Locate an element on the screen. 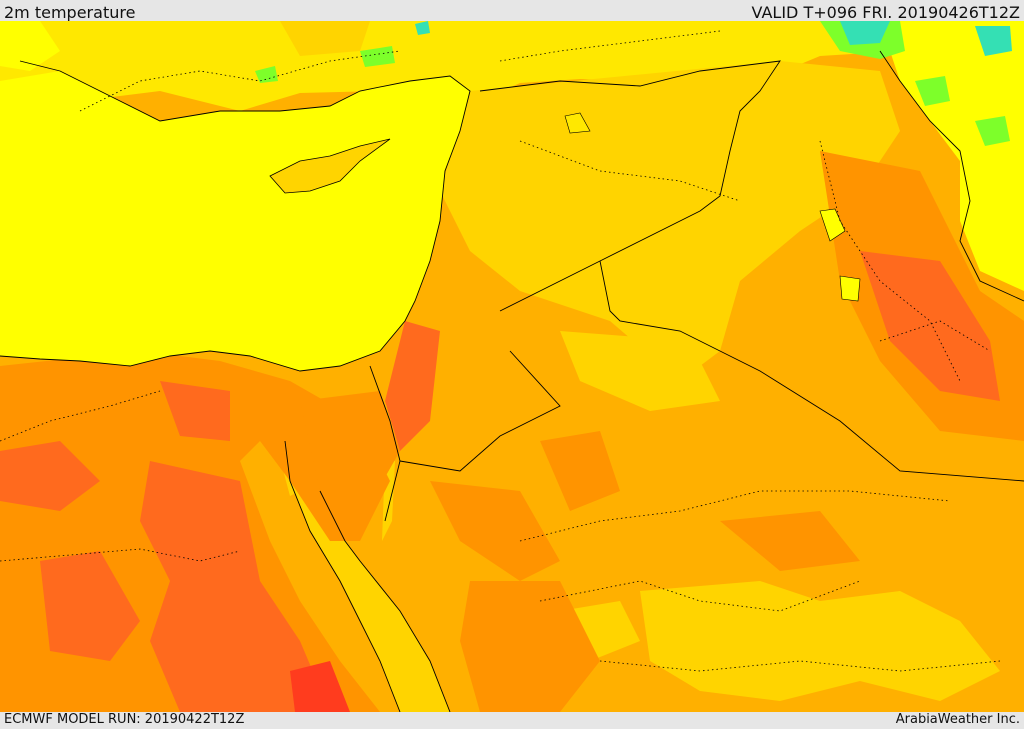  green-patch-n3 is located at coordinates (422, 28).